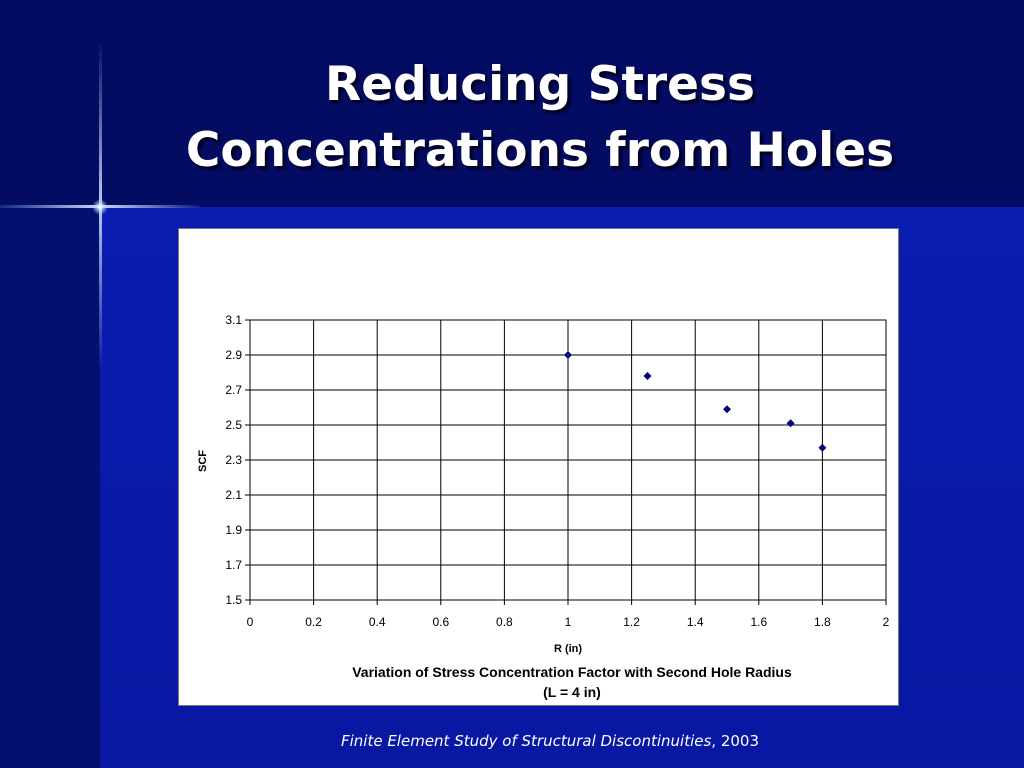  I want to click on x-tick-label: 2, so click(886, 622).